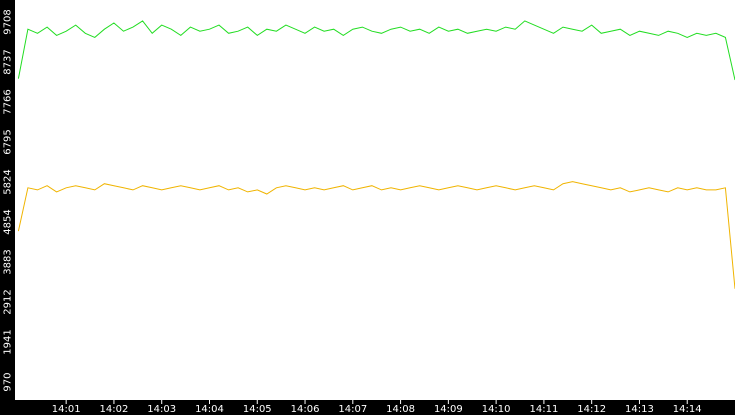  I want to click on y-tick-label: 3883, so click(8, 261).